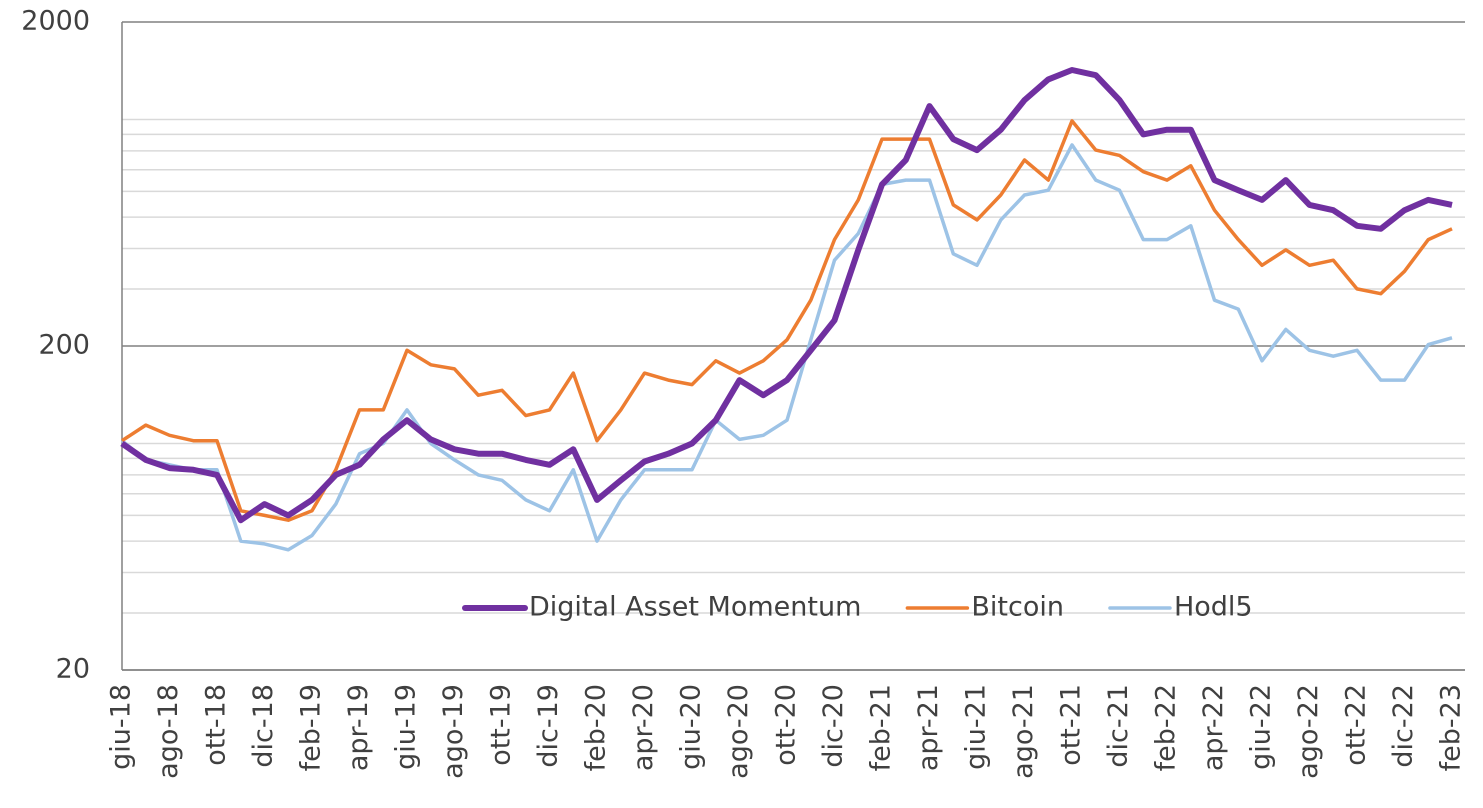  I want to click on legend-label: Bitcoin, so click(1017, 607).